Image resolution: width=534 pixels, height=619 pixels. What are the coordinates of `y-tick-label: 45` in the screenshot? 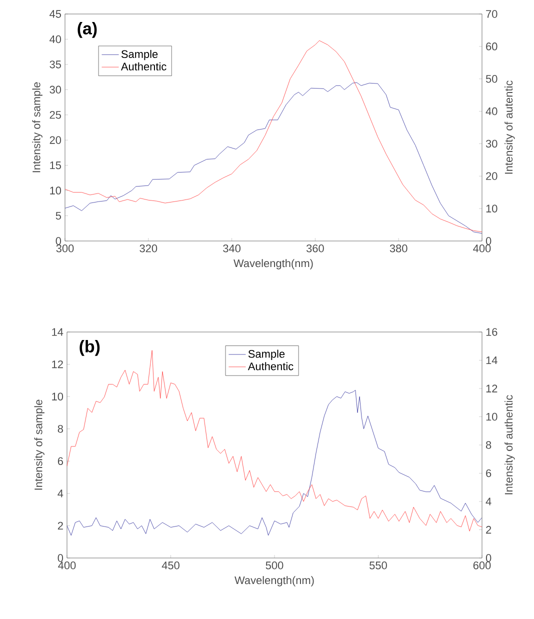 It's located at (56, 14).